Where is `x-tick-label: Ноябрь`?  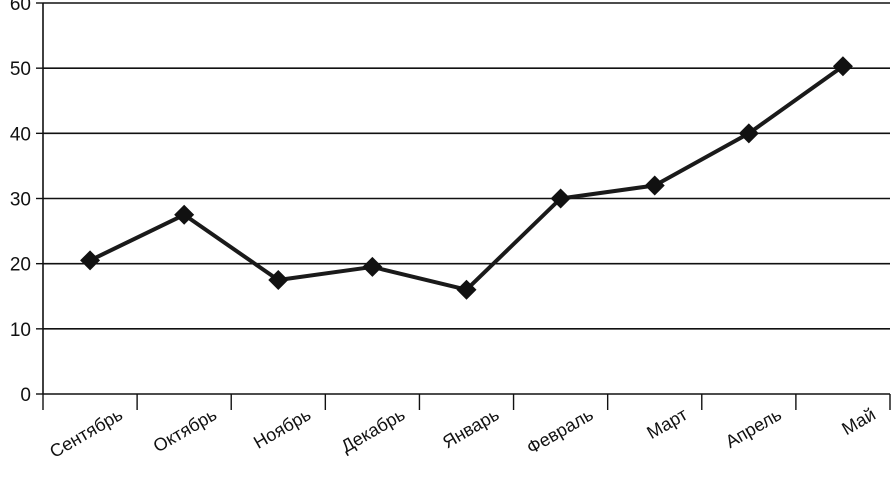
x-tick-label: Ноябрь is located at coordinates (282, 428).